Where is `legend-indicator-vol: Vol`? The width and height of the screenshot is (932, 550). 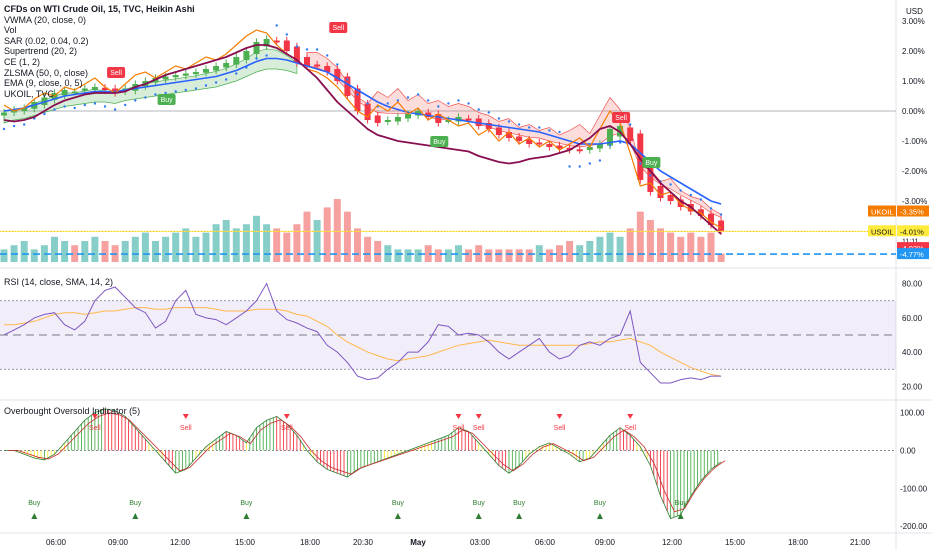
legend-indicator-vol: Vol is located at coordinates (10, 30).